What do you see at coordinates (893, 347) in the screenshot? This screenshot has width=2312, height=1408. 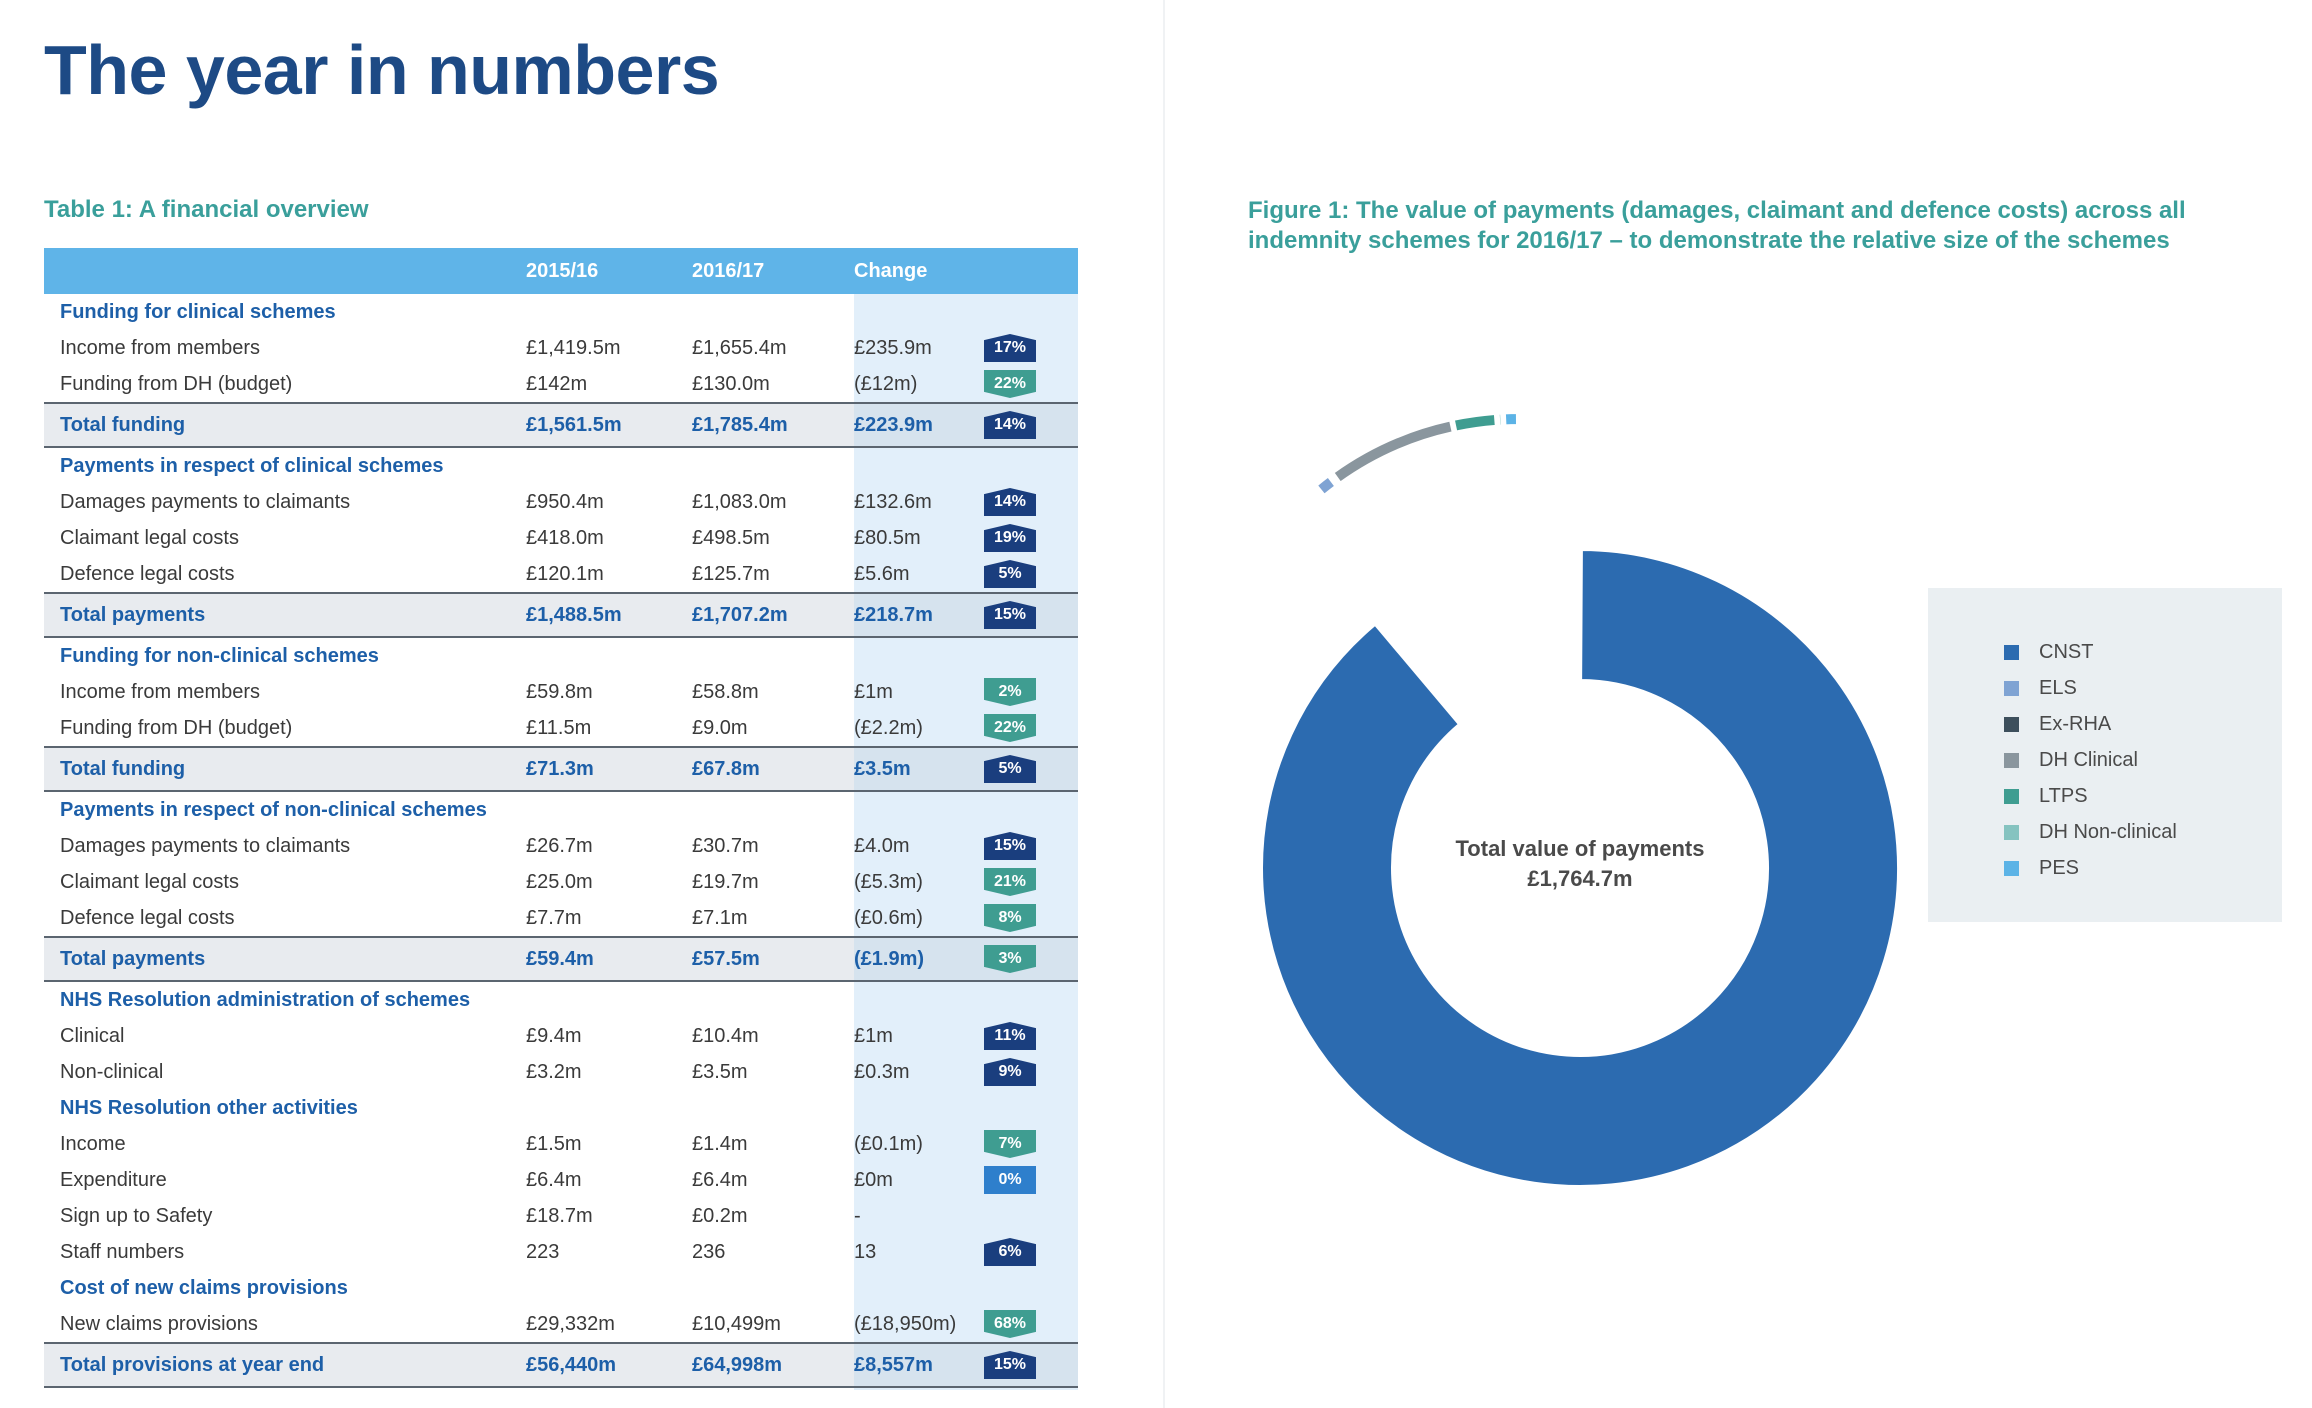 I see `value-change: £235.9m` at bounding box center [893, 347].